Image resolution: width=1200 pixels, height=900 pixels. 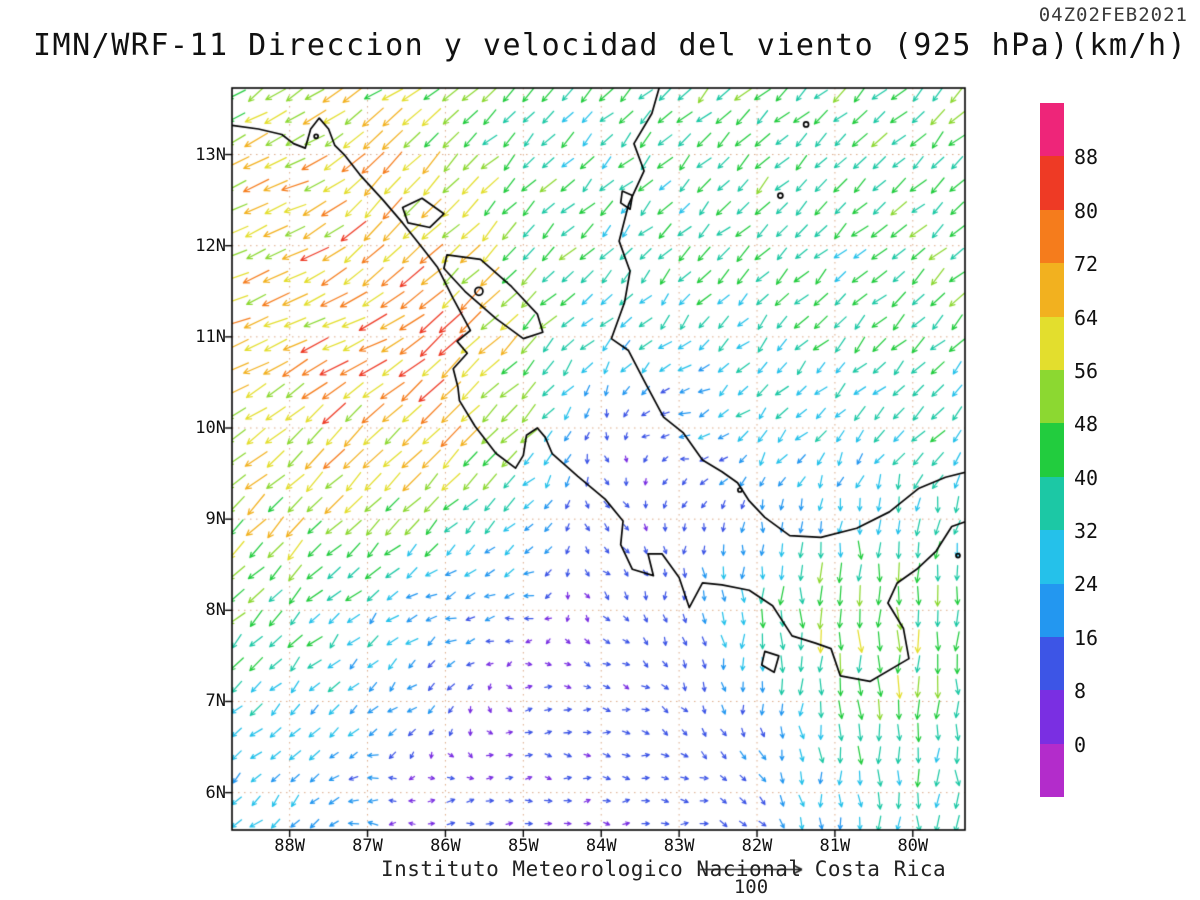 I want to click on y-axis-tick-label: 6N, so click(x=215, y=792).